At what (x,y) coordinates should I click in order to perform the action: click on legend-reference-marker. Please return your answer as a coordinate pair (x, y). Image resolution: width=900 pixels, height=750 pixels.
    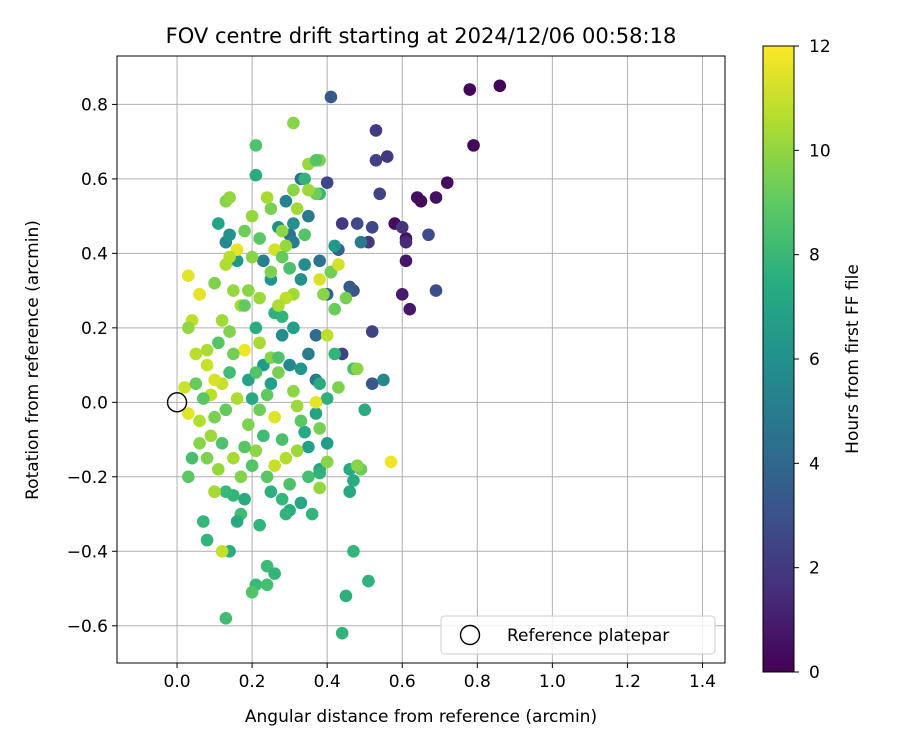
    Looking at the image, I should click on (470, 635).